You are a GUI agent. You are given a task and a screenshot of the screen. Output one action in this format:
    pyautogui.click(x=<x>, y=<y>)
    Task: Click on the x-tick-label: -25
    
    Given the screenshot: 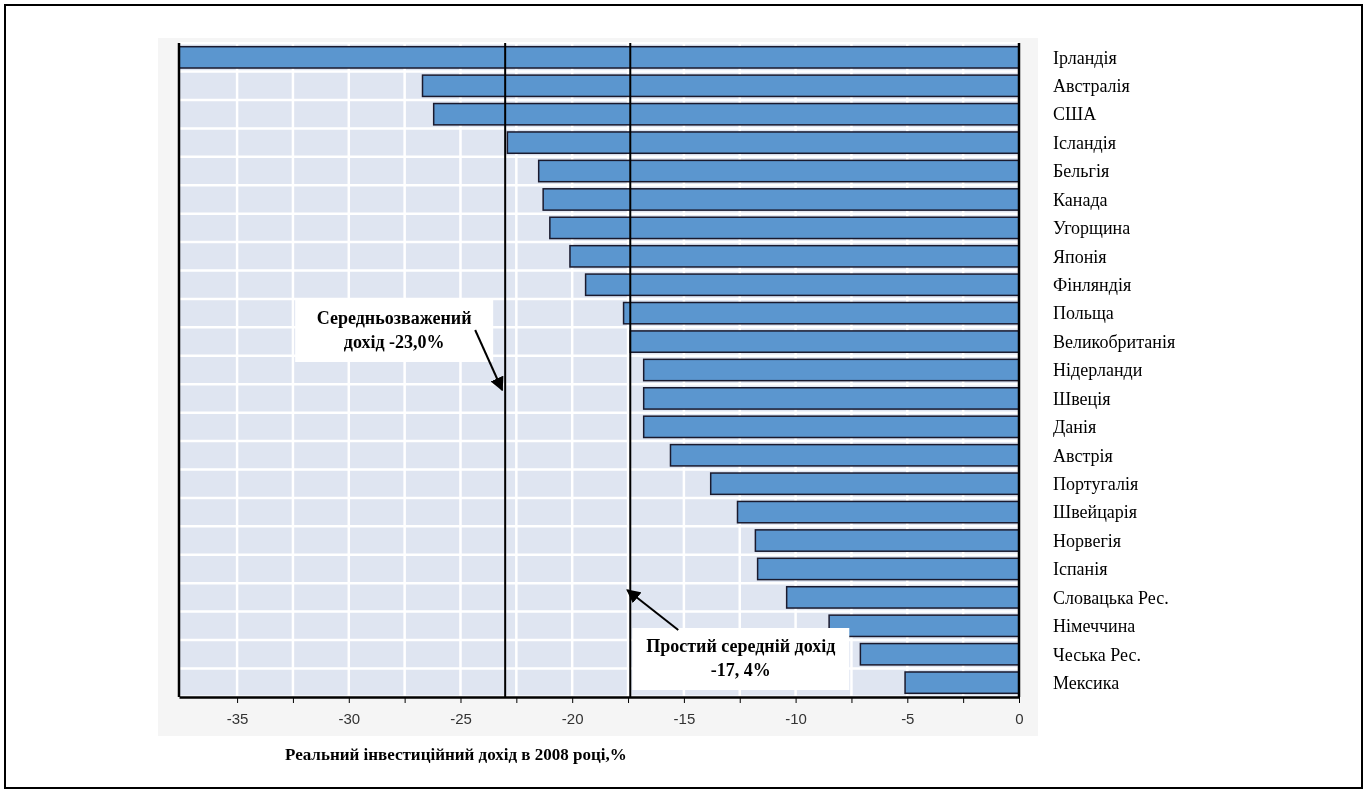 What is the action you would take?
    pyautogui.click(x=461, y=718)
    